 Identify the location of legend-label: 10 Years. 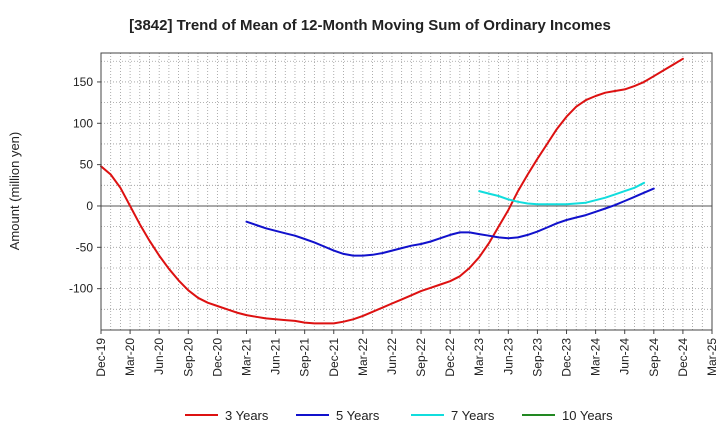
(587, 415).